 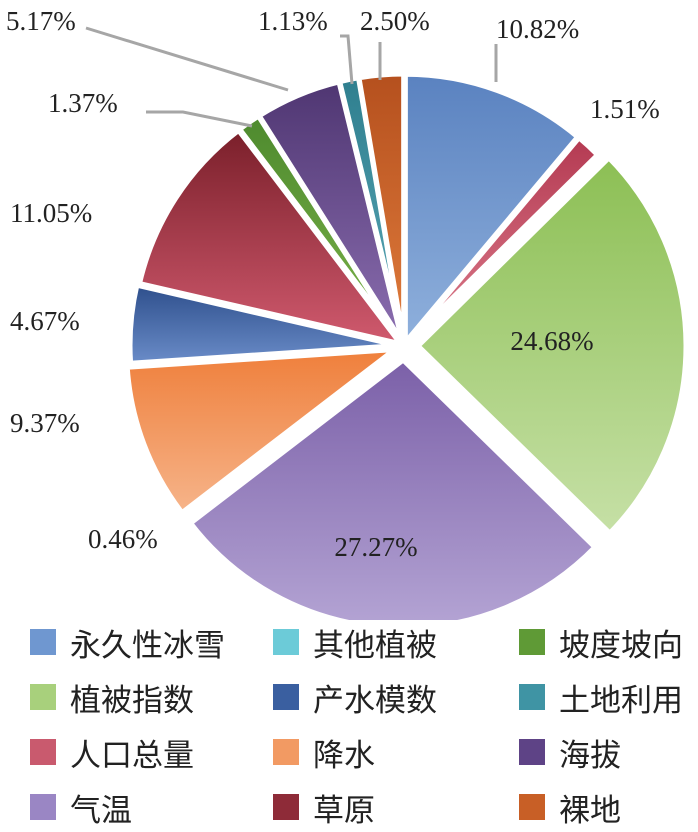 I want to click on slice-label: 10.82%, so click(x=537, y=29).